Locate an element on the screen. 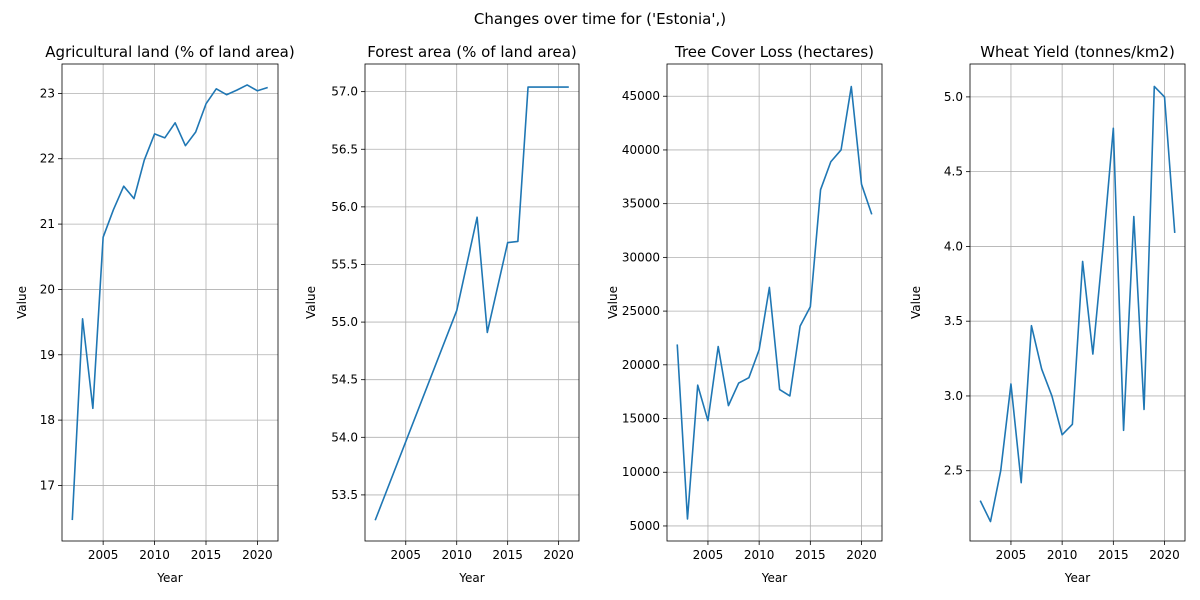  y-tick-label: 54.0 is located at coordinates (344, 437).